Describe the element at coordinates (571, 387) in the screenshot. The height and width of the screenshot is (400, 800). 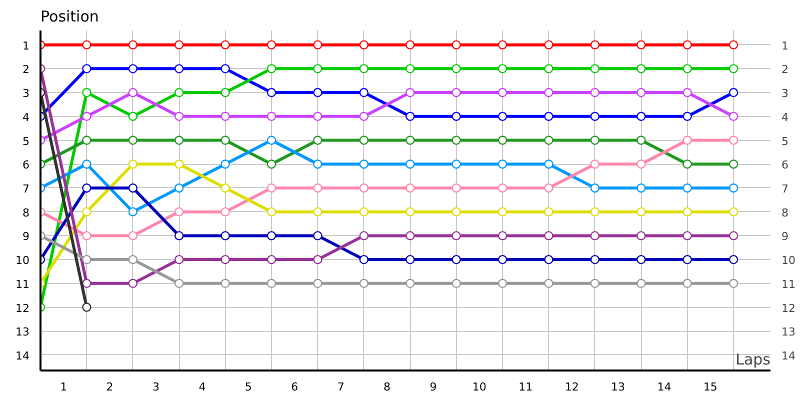
I see `x-tick-label: 12` at that location.